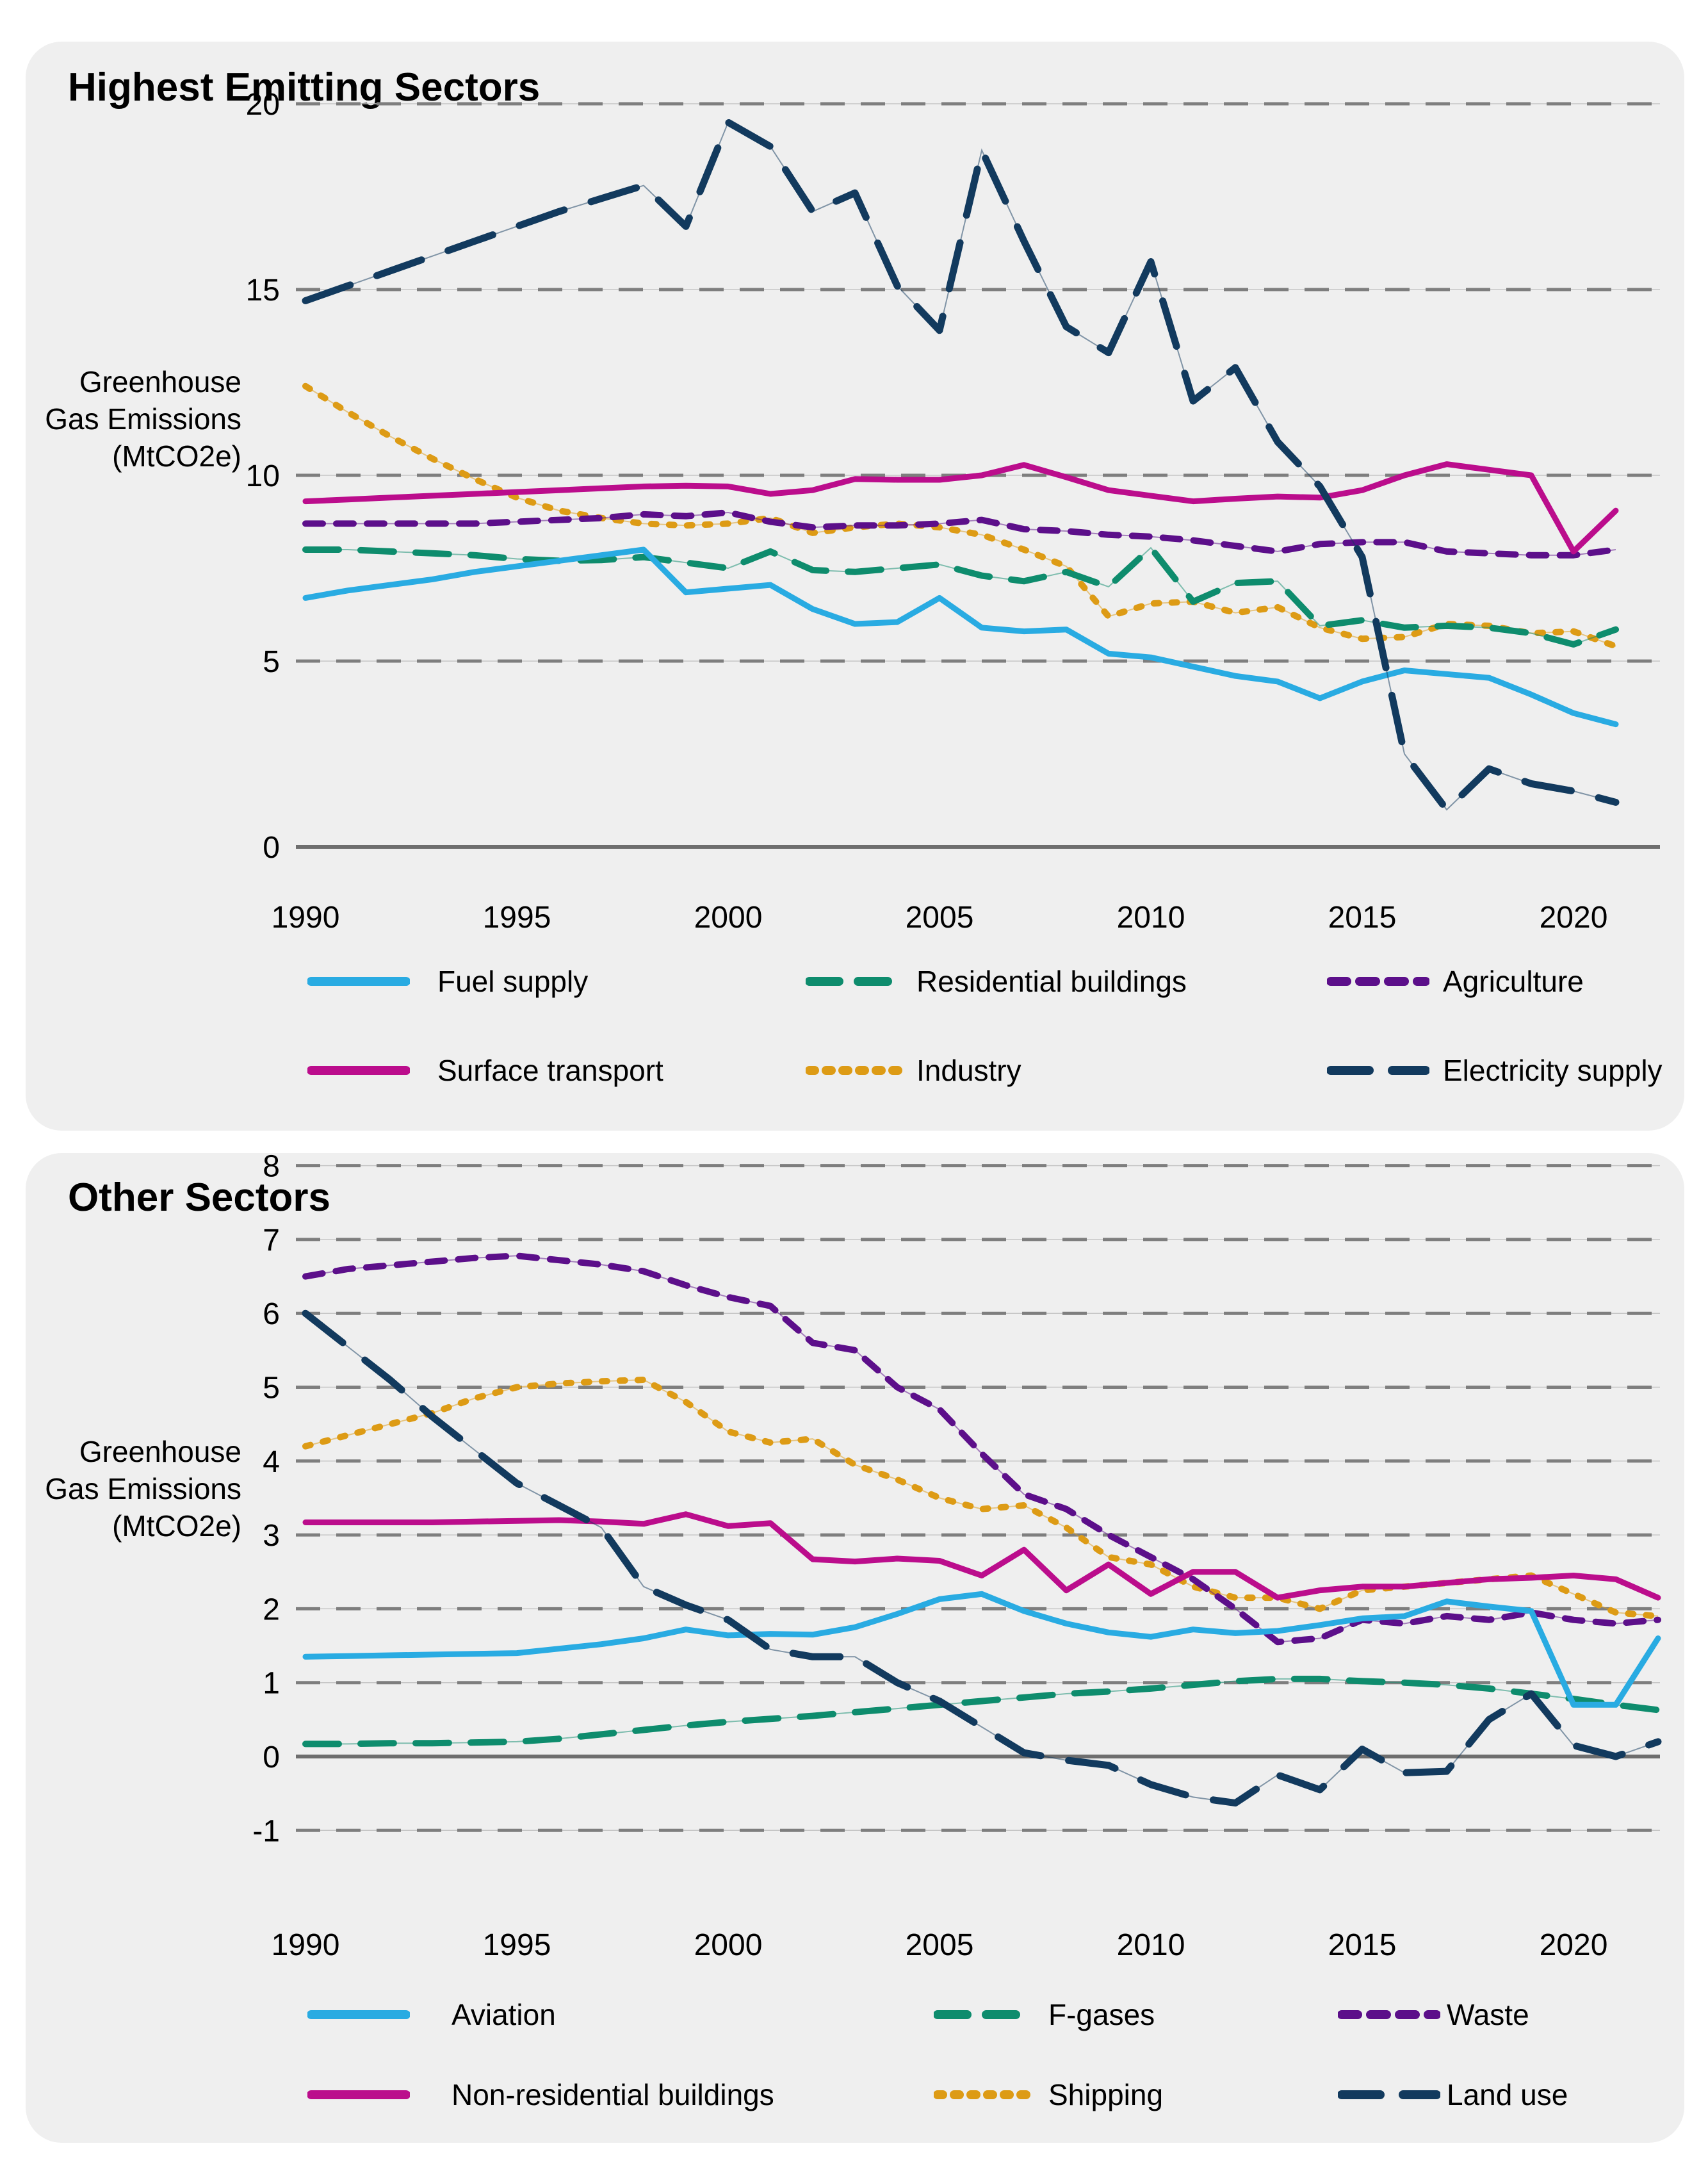 The height and width of the screenshot is (2162, 1708). What do you see at coordinates (271, 1609) in the screenshot?
I see `y-tick-2: 2` at bounding box center [271, 1609].